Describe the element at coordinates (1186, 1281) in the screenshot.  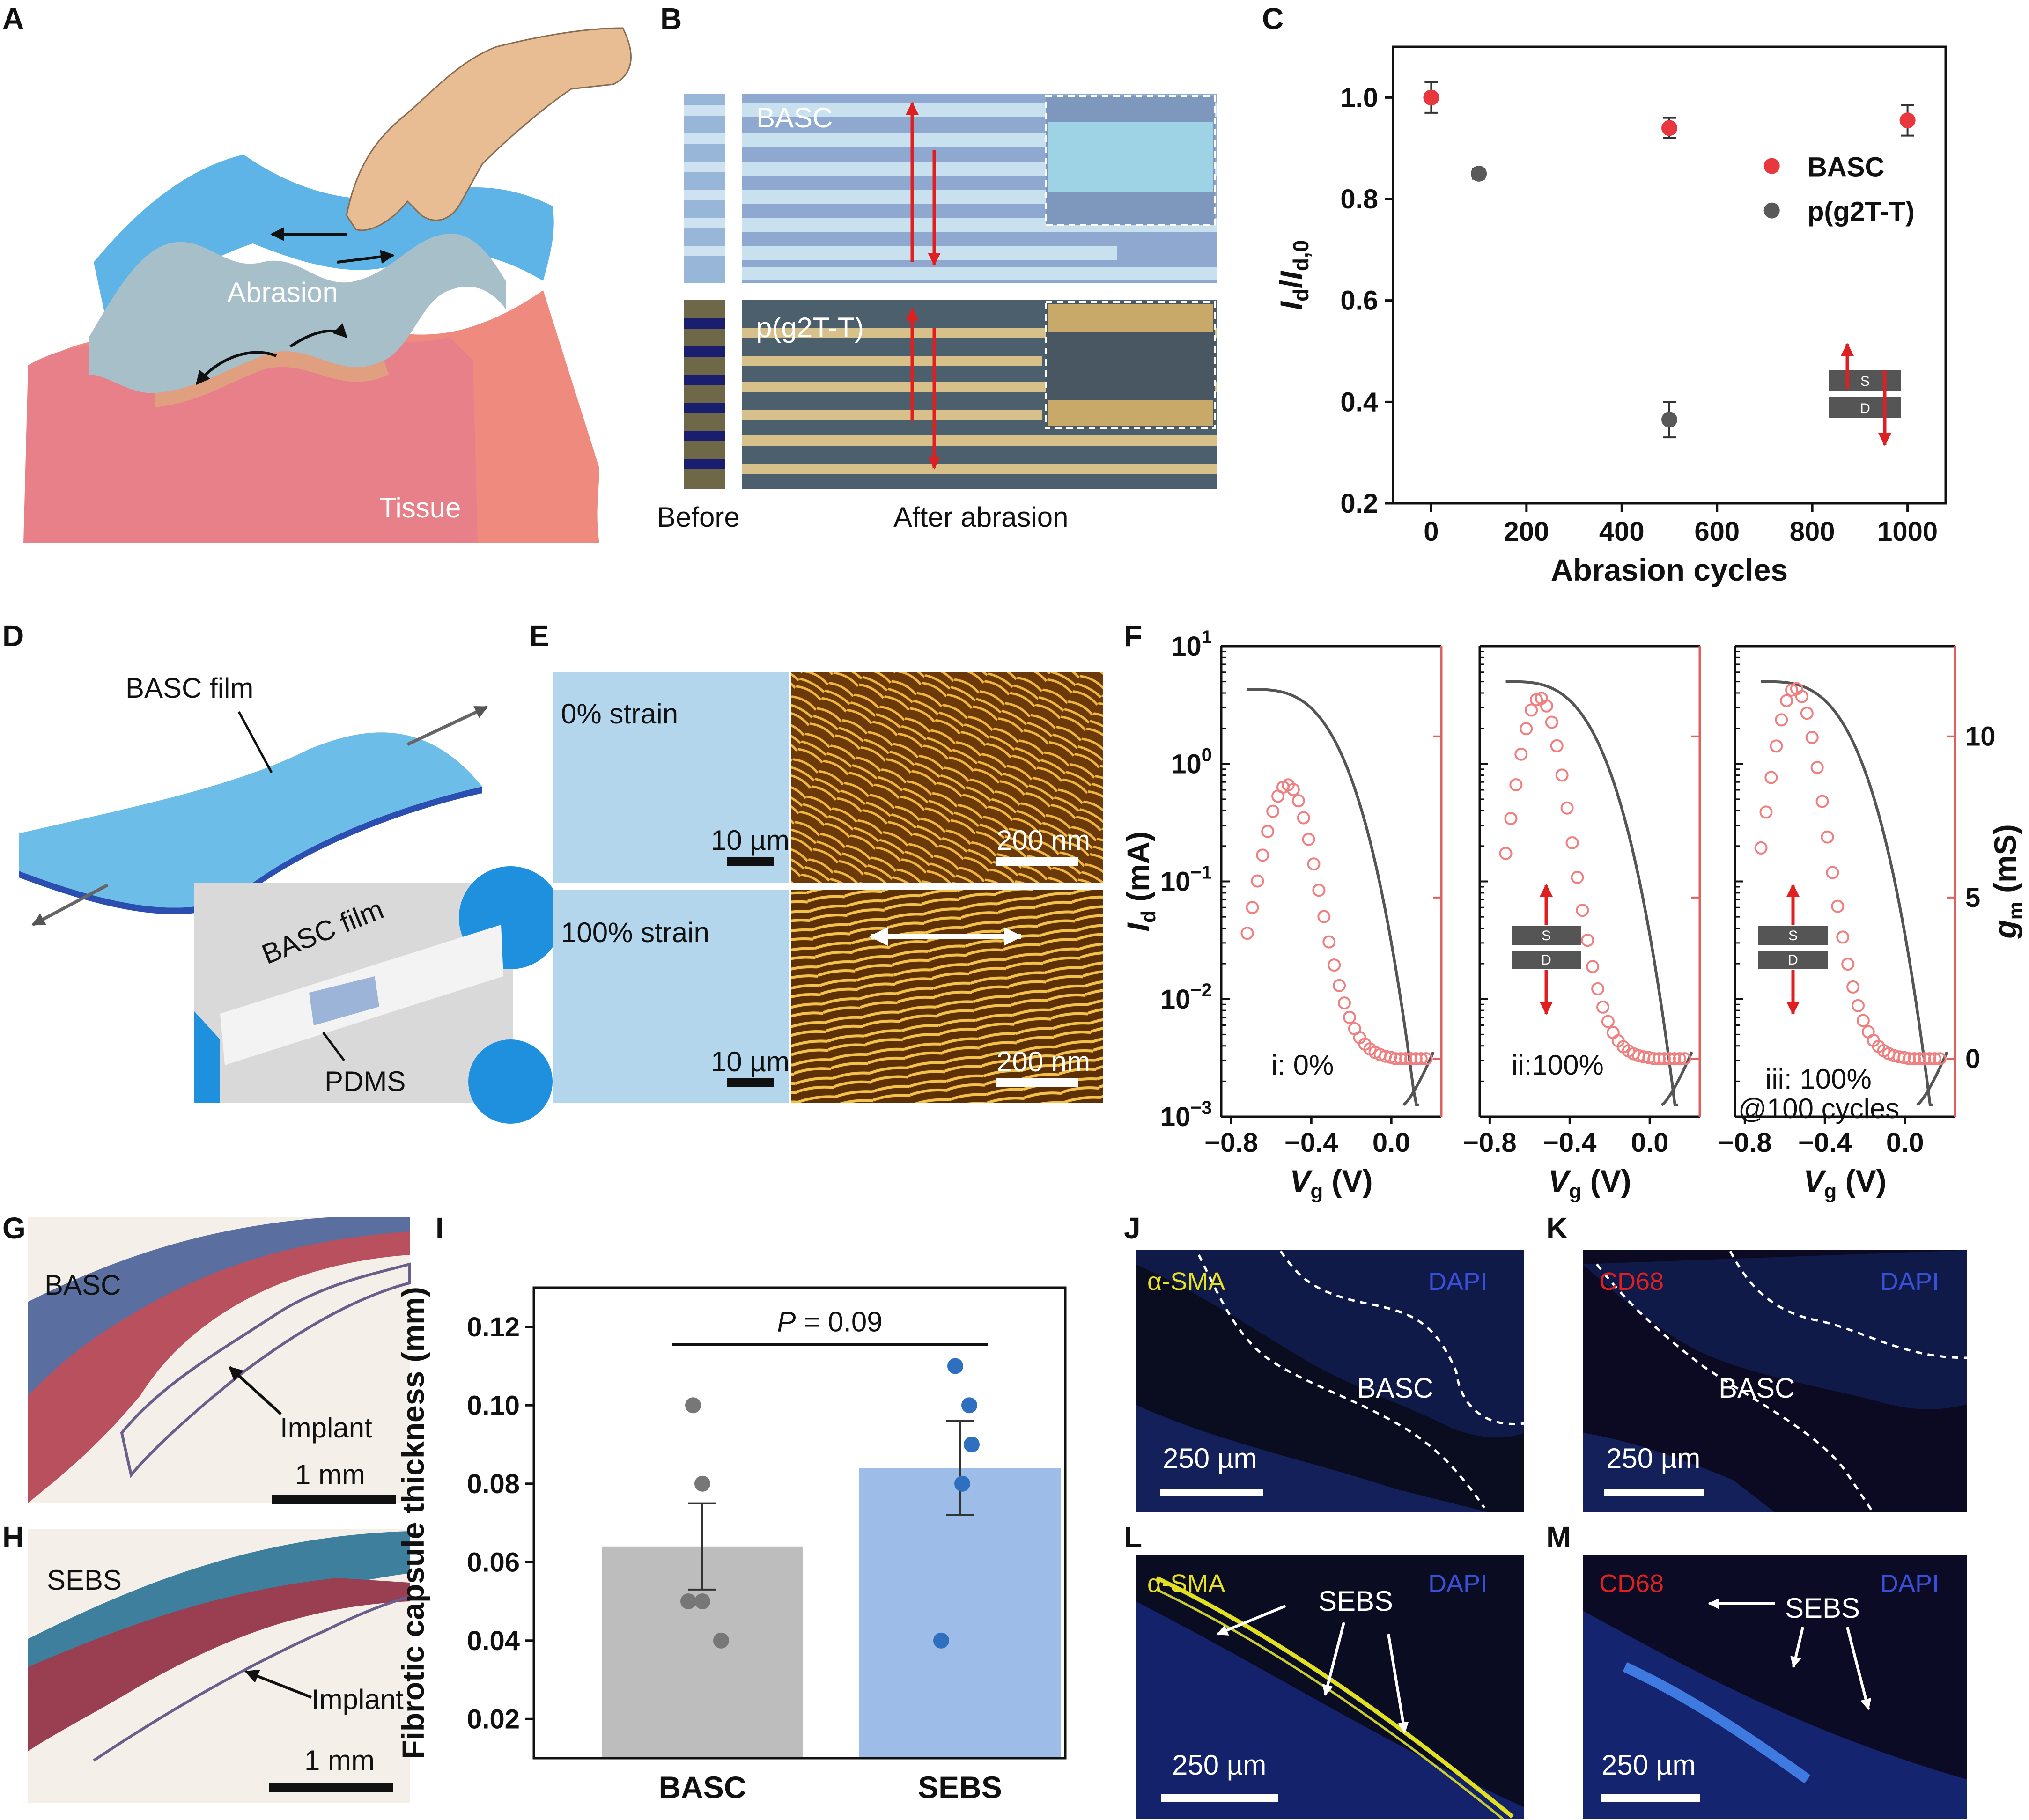
I see `stain-label: α-SMA` at that location.